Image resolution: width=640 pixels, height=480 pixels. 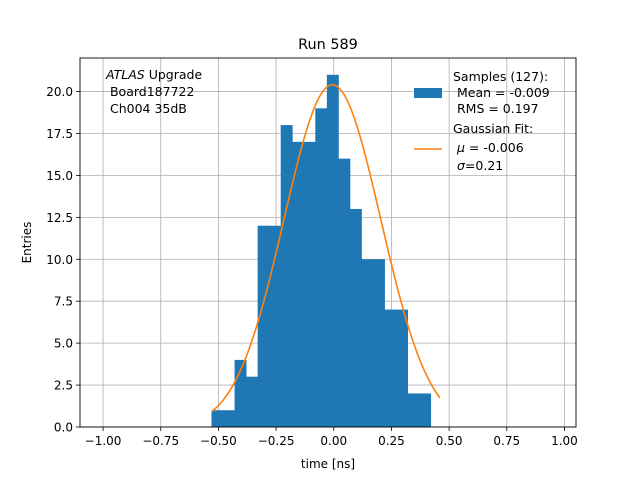 What do you see at coordinates (333, 441) in the screenshot?
I see `x-tick-label-4: 0.00` at bounding box center [333, 441].